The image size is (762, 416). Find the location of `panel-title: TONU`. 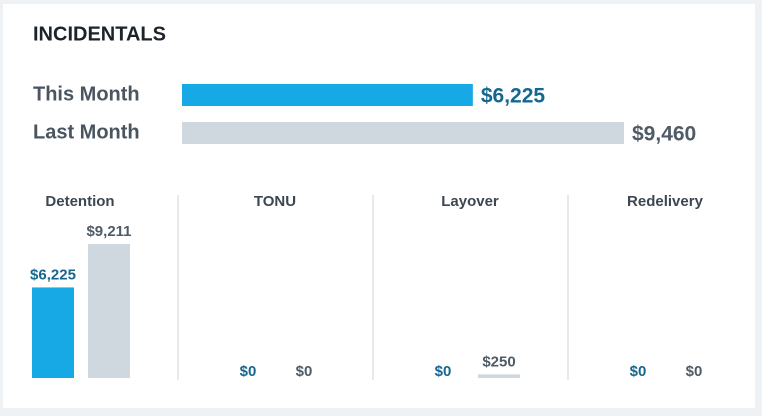

panel-title: TONU is located at coordinates (275, 201).